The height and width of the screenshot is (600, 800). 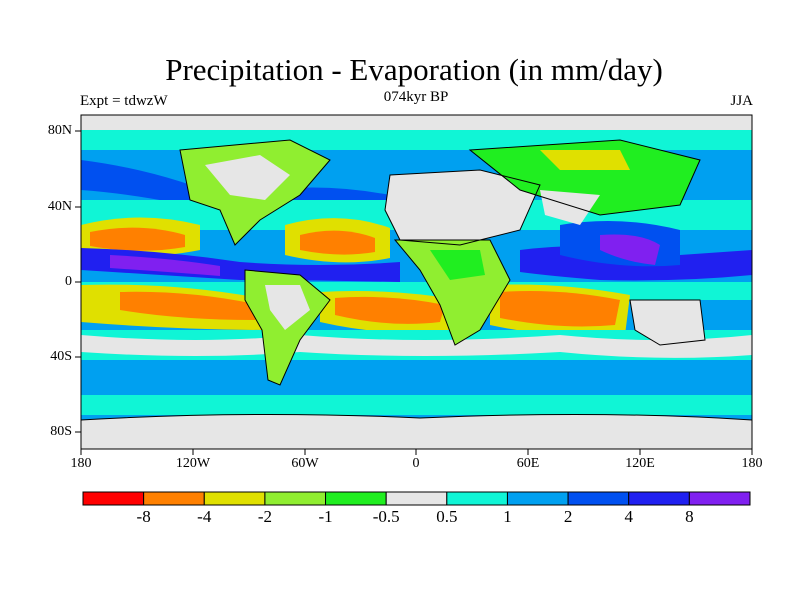 I want to click on colorbar-label: 4, so click(x=628, y=516).